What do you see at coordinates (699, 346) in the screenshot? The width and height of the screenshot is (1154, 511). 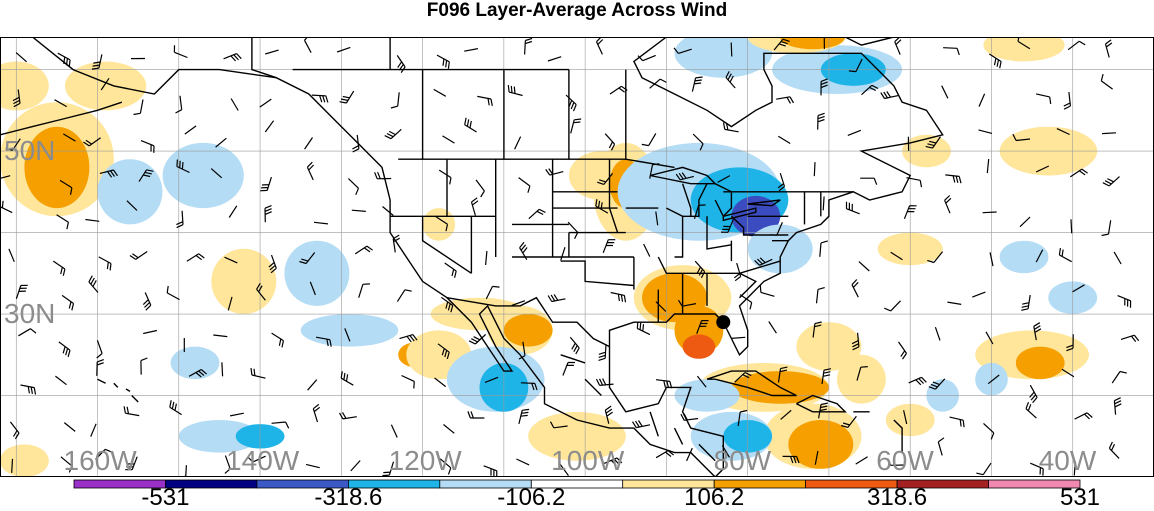 I see `shading-positive_strong` at bounding box center [699, 346].